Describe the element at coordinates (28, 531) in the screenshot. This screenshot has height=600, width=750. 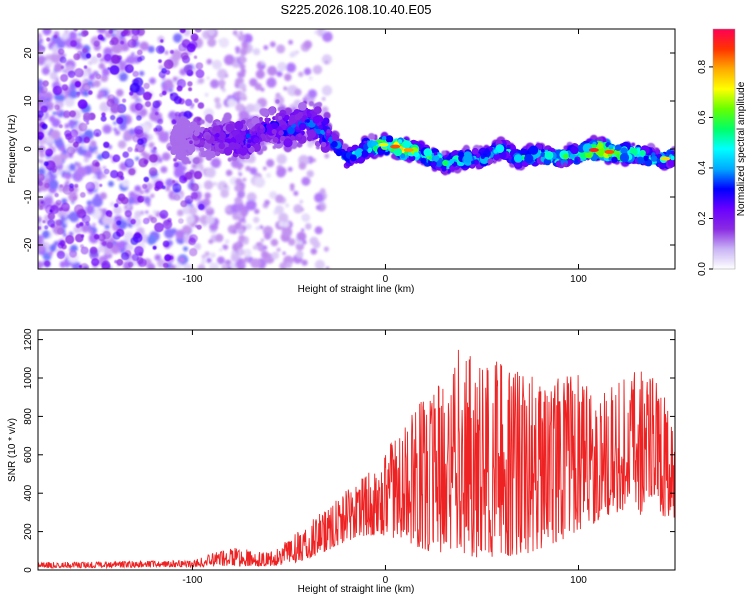
I see `snr-y-tick-label: 200` at that location.